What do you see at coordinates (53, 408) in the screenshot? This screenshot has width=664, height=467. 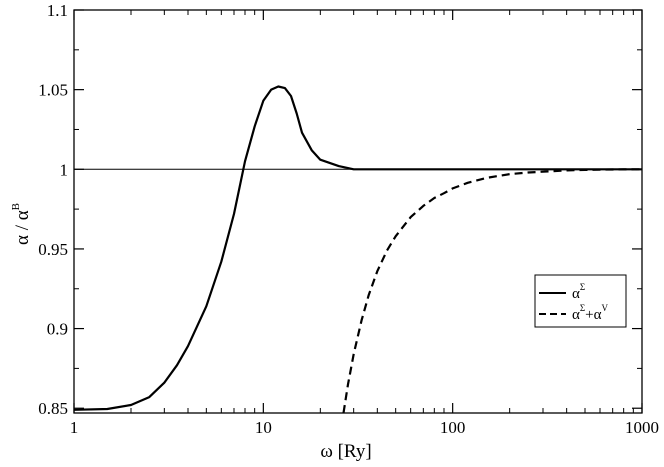 I see `y-tick-label: 0.85` at bounding box center [53, 408].